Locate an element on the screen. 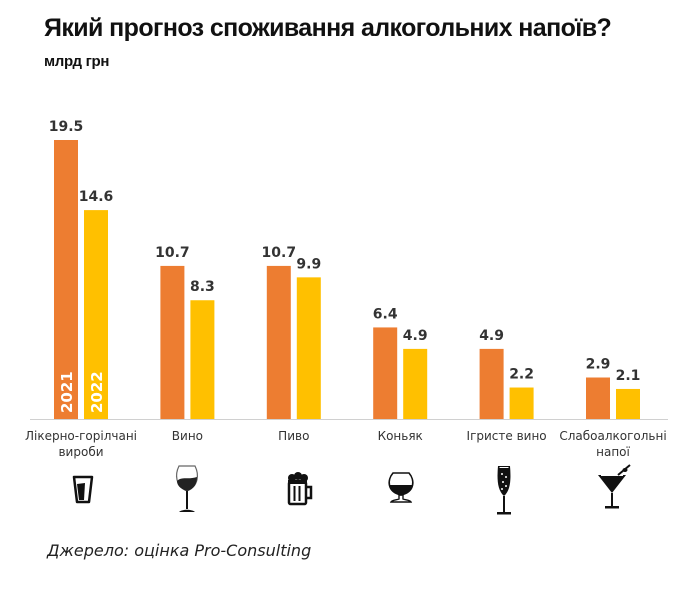 The image size is (690, 592). data-label-2022-4: 2.2 is located at coordinates (521, 375).